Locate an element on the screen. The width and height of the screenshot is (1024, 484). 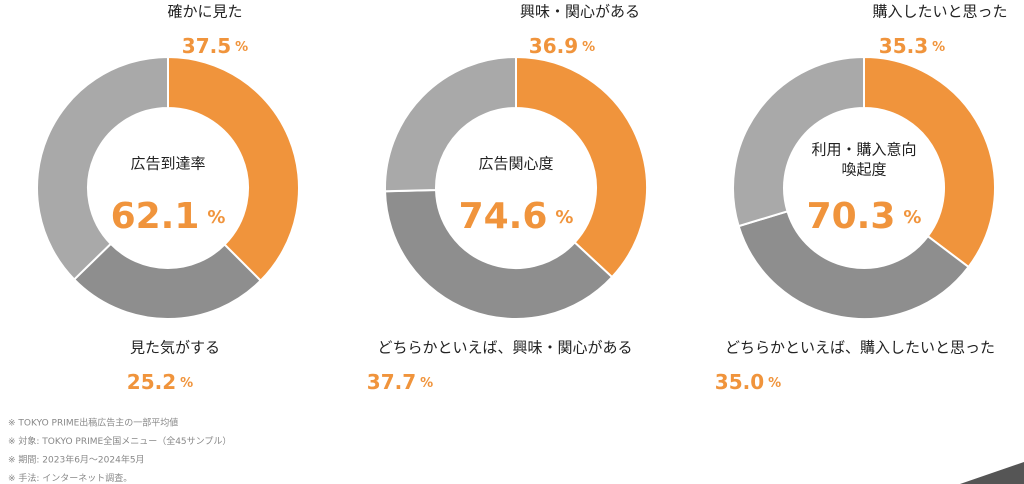
value-number: 37.7 is located at coordinates (391, 382).